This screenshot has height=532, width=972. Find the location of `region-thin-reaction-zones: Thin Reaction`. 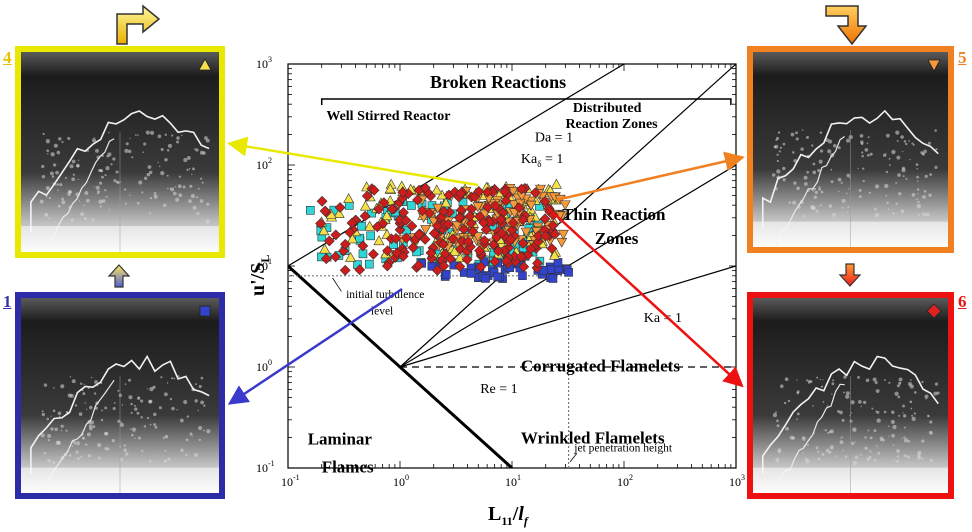

region-thin-reaction-zones: Thin Reaction is located at coordinates (614, 214).